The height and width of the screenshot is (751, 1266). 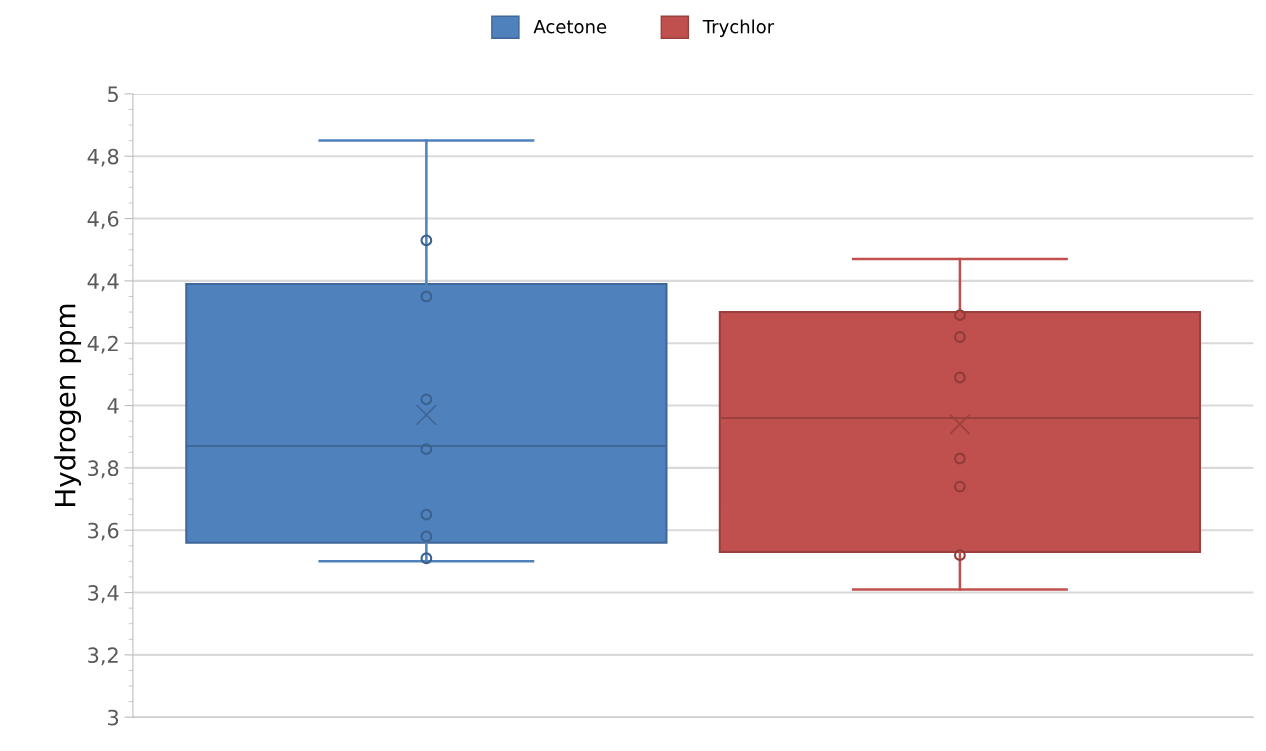 What do you see at coordinates (113, 94) in the screenshot?
I see `y-tick-label: 5` at bounding box center [113, 94].